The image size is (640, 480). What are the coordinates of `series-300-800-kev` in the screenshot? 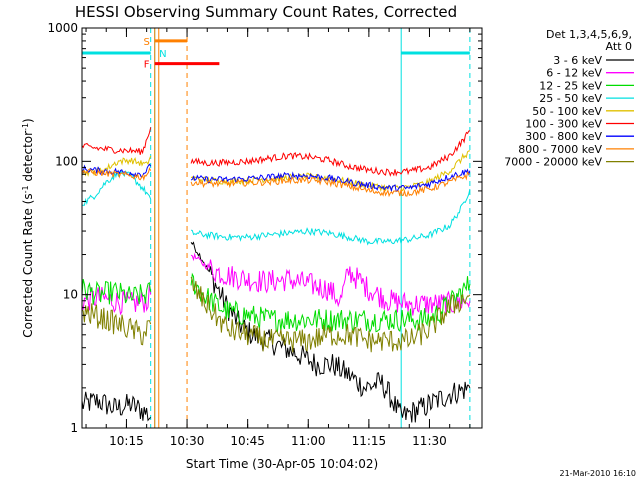 It's located at (276, 178).